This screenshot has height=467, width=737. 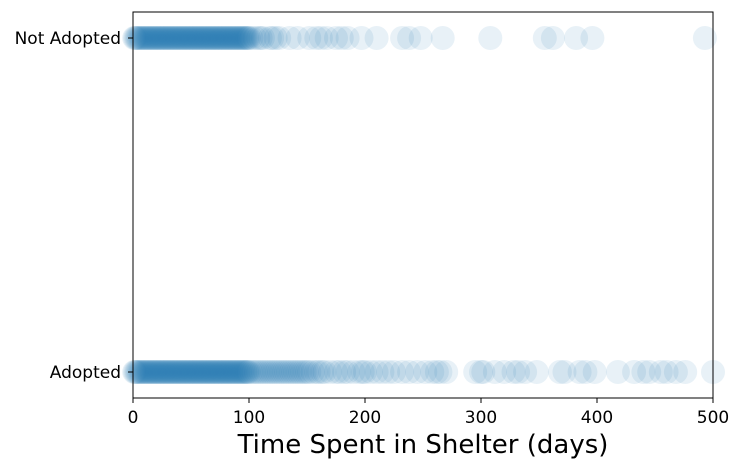 I want to click on y-axis-ticks: Adopted Not Adopted, so click(x=74, y=206).